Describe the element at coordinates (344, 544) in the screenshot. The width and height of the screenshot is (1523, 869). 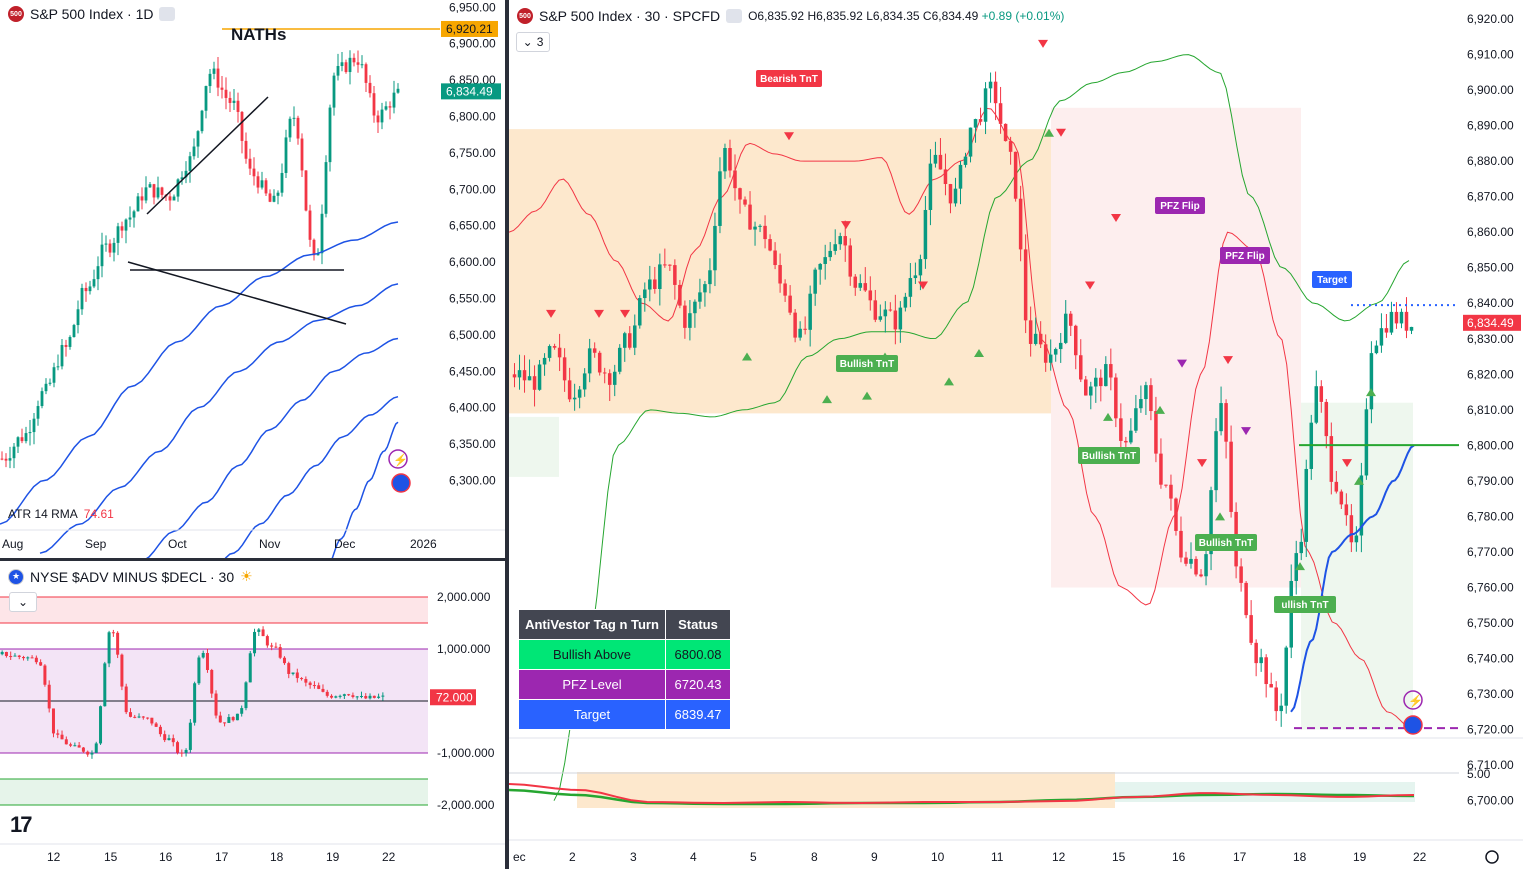
I see `x-axis-tick-label: Dec` at that location.